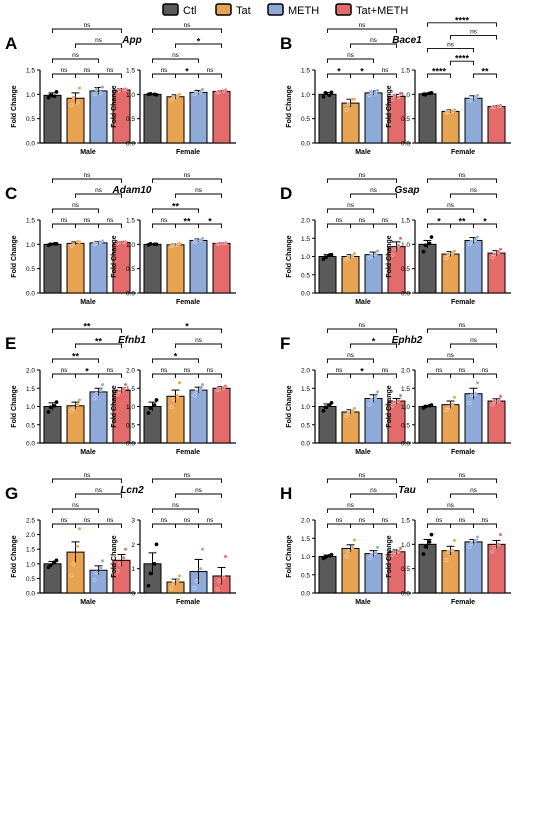 This screenshot has width=550, height=817. What do you see at coordinates (305, 221) in the screenshot?
I see `y-tick-label: 2.0` at bounding box center [305, 221].